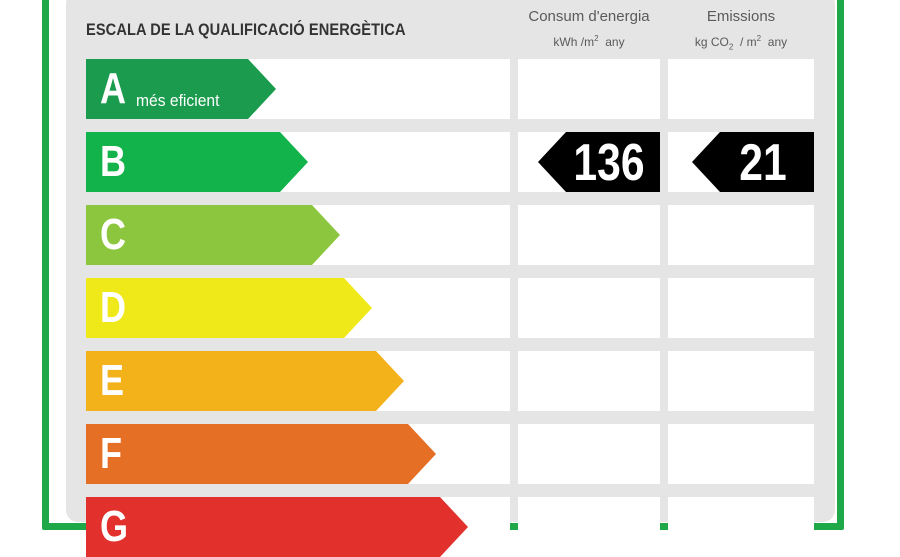 The image size is (900, 557). Describe the element at coordinates (589, 16) in the screenshot. I see `consum-column-label: Consum d'energia` at that location.